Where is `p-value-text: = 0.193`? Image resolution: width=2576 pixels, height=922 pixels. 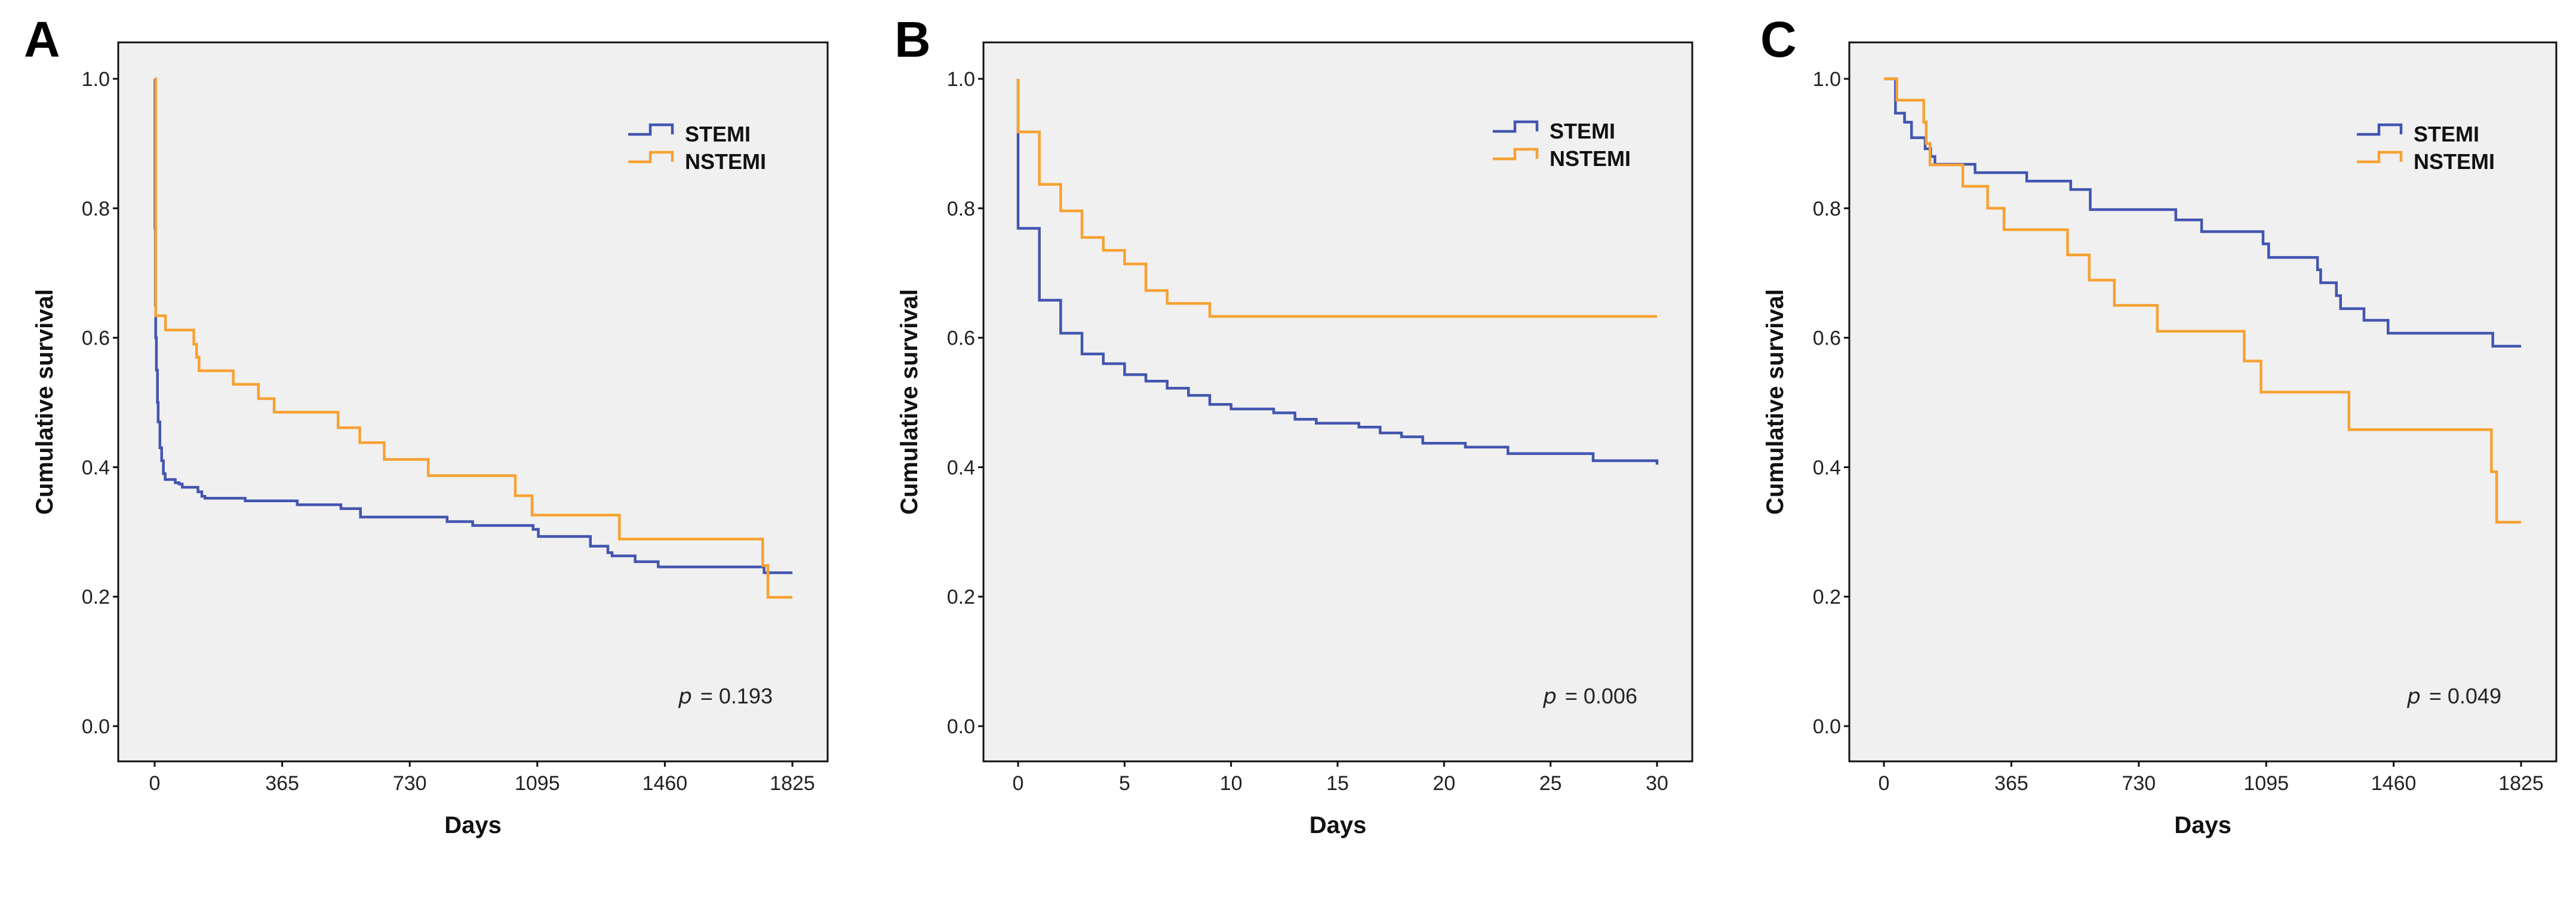
p-value-text: = 0.193 is located at coordinates (736, 696).